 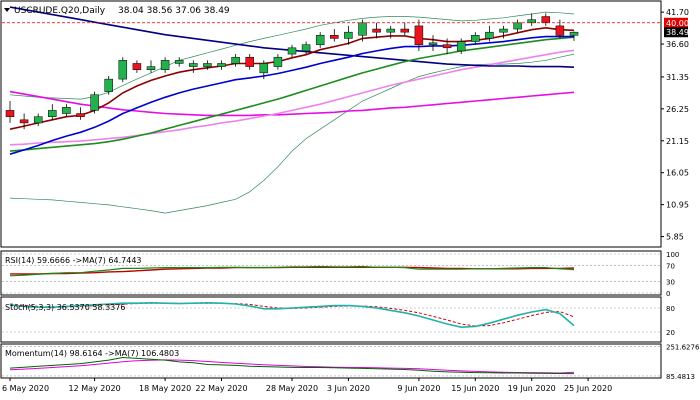 I want to click on momentum-line, so click(x=292, y=365).